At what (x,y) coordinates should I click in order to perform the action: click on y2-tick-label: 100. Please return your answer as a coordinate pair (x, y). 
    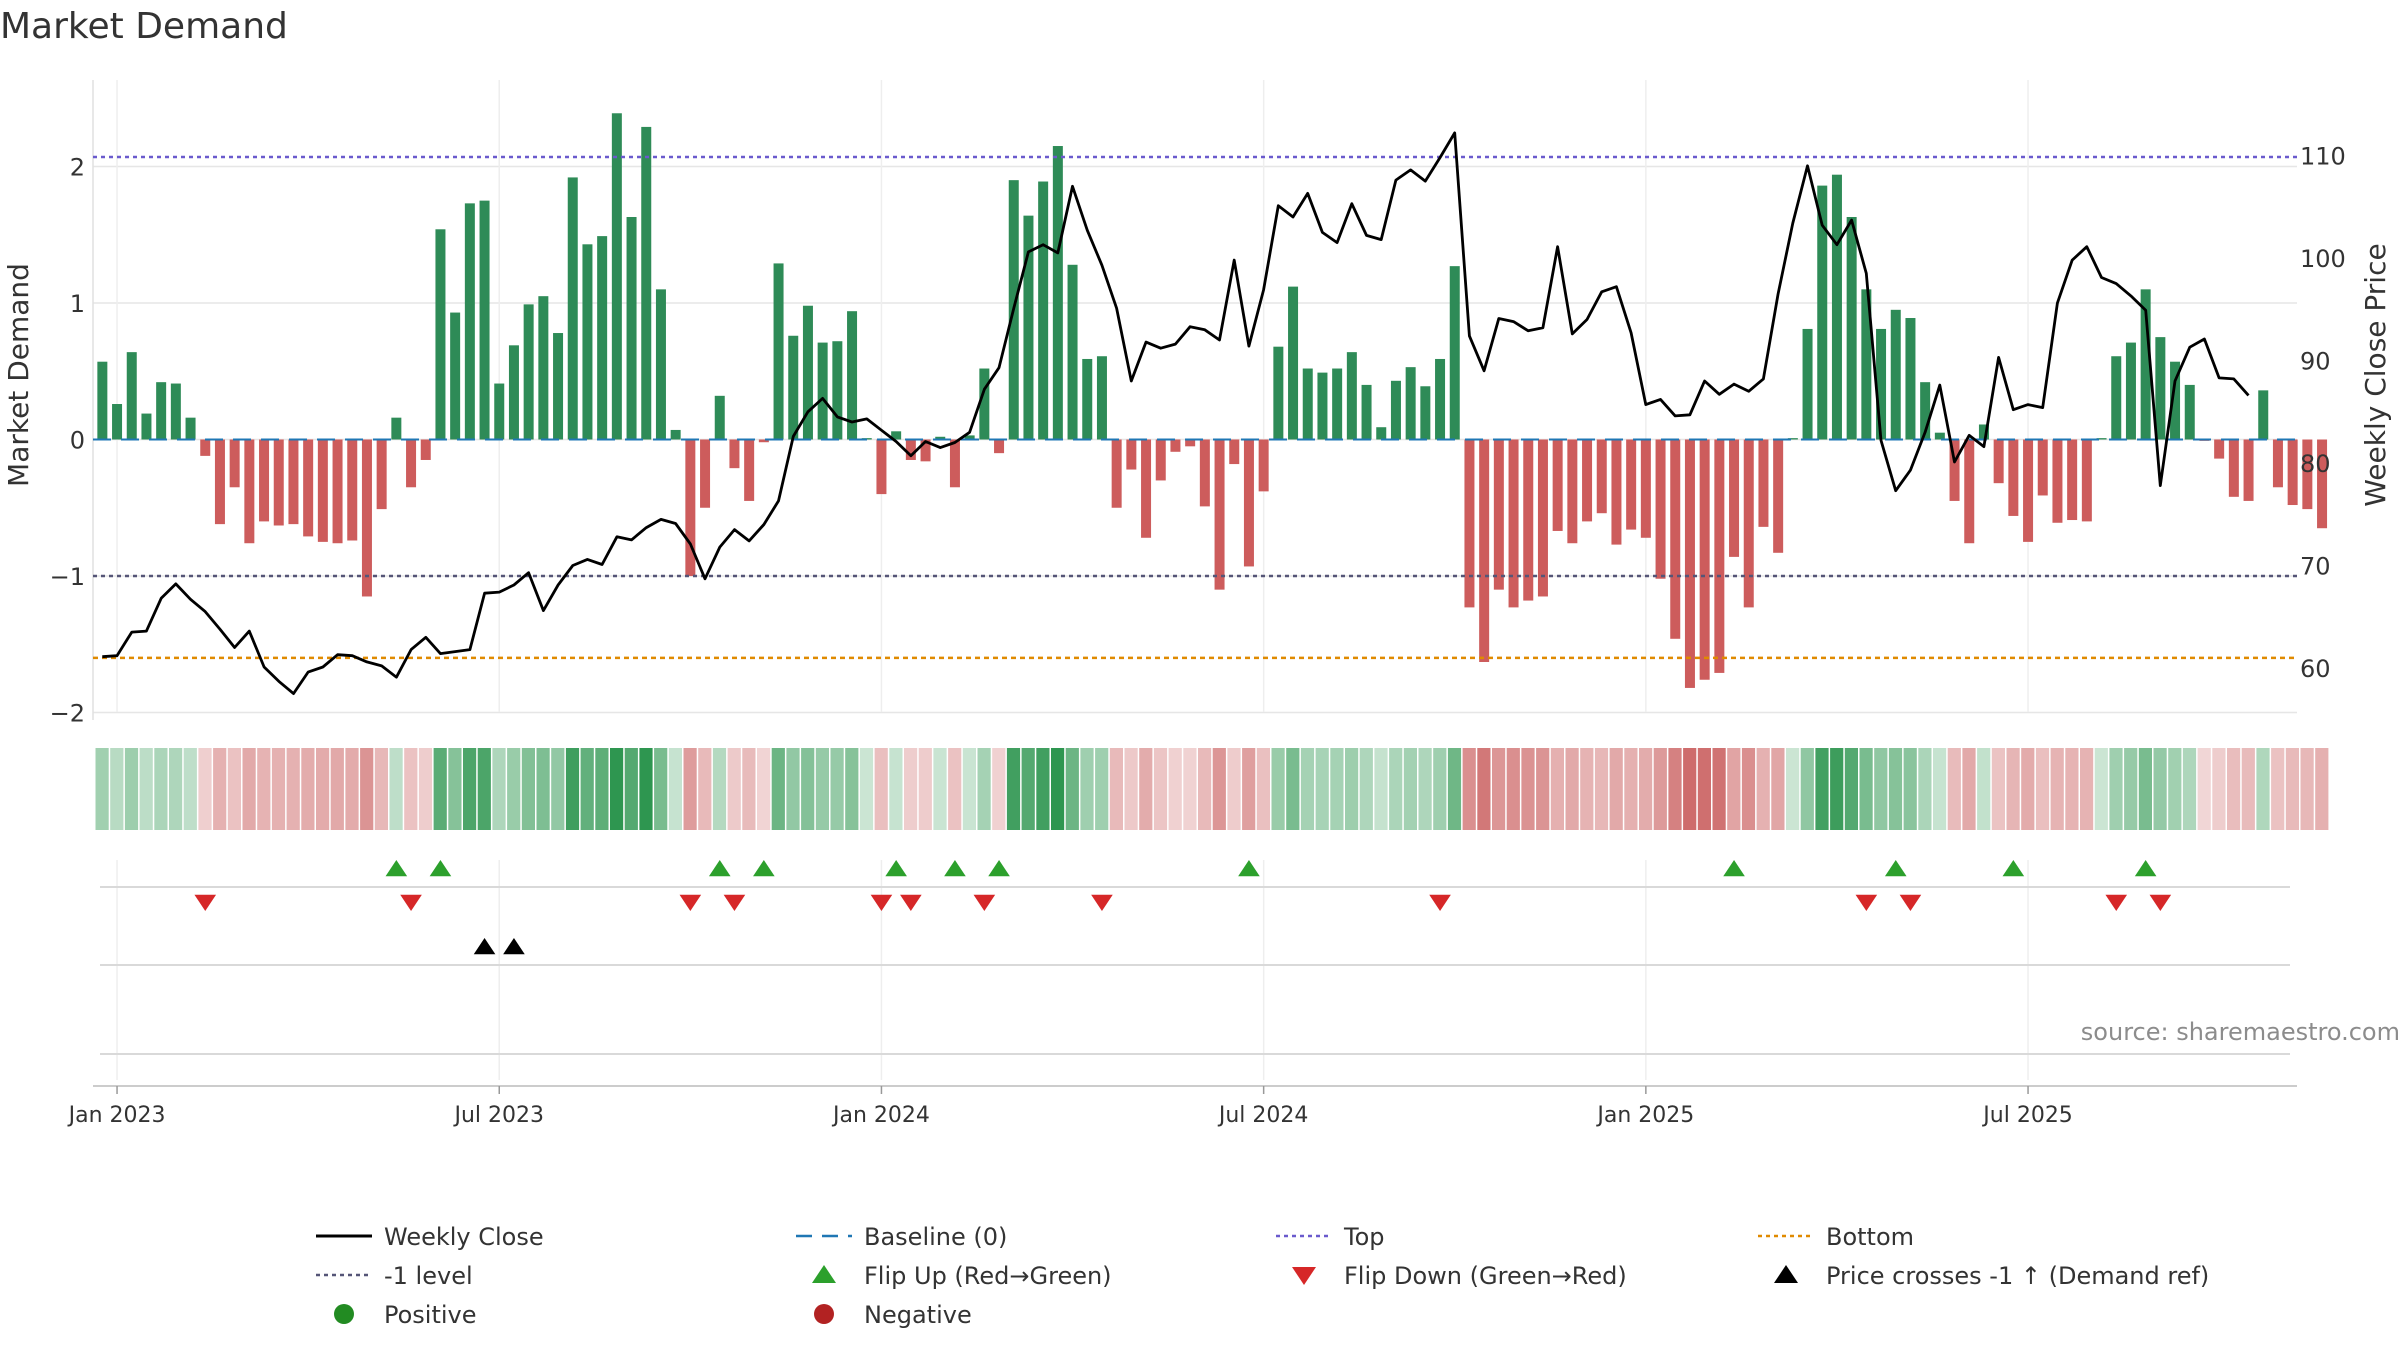
    Looking at the image, I should click on (2323, 259).